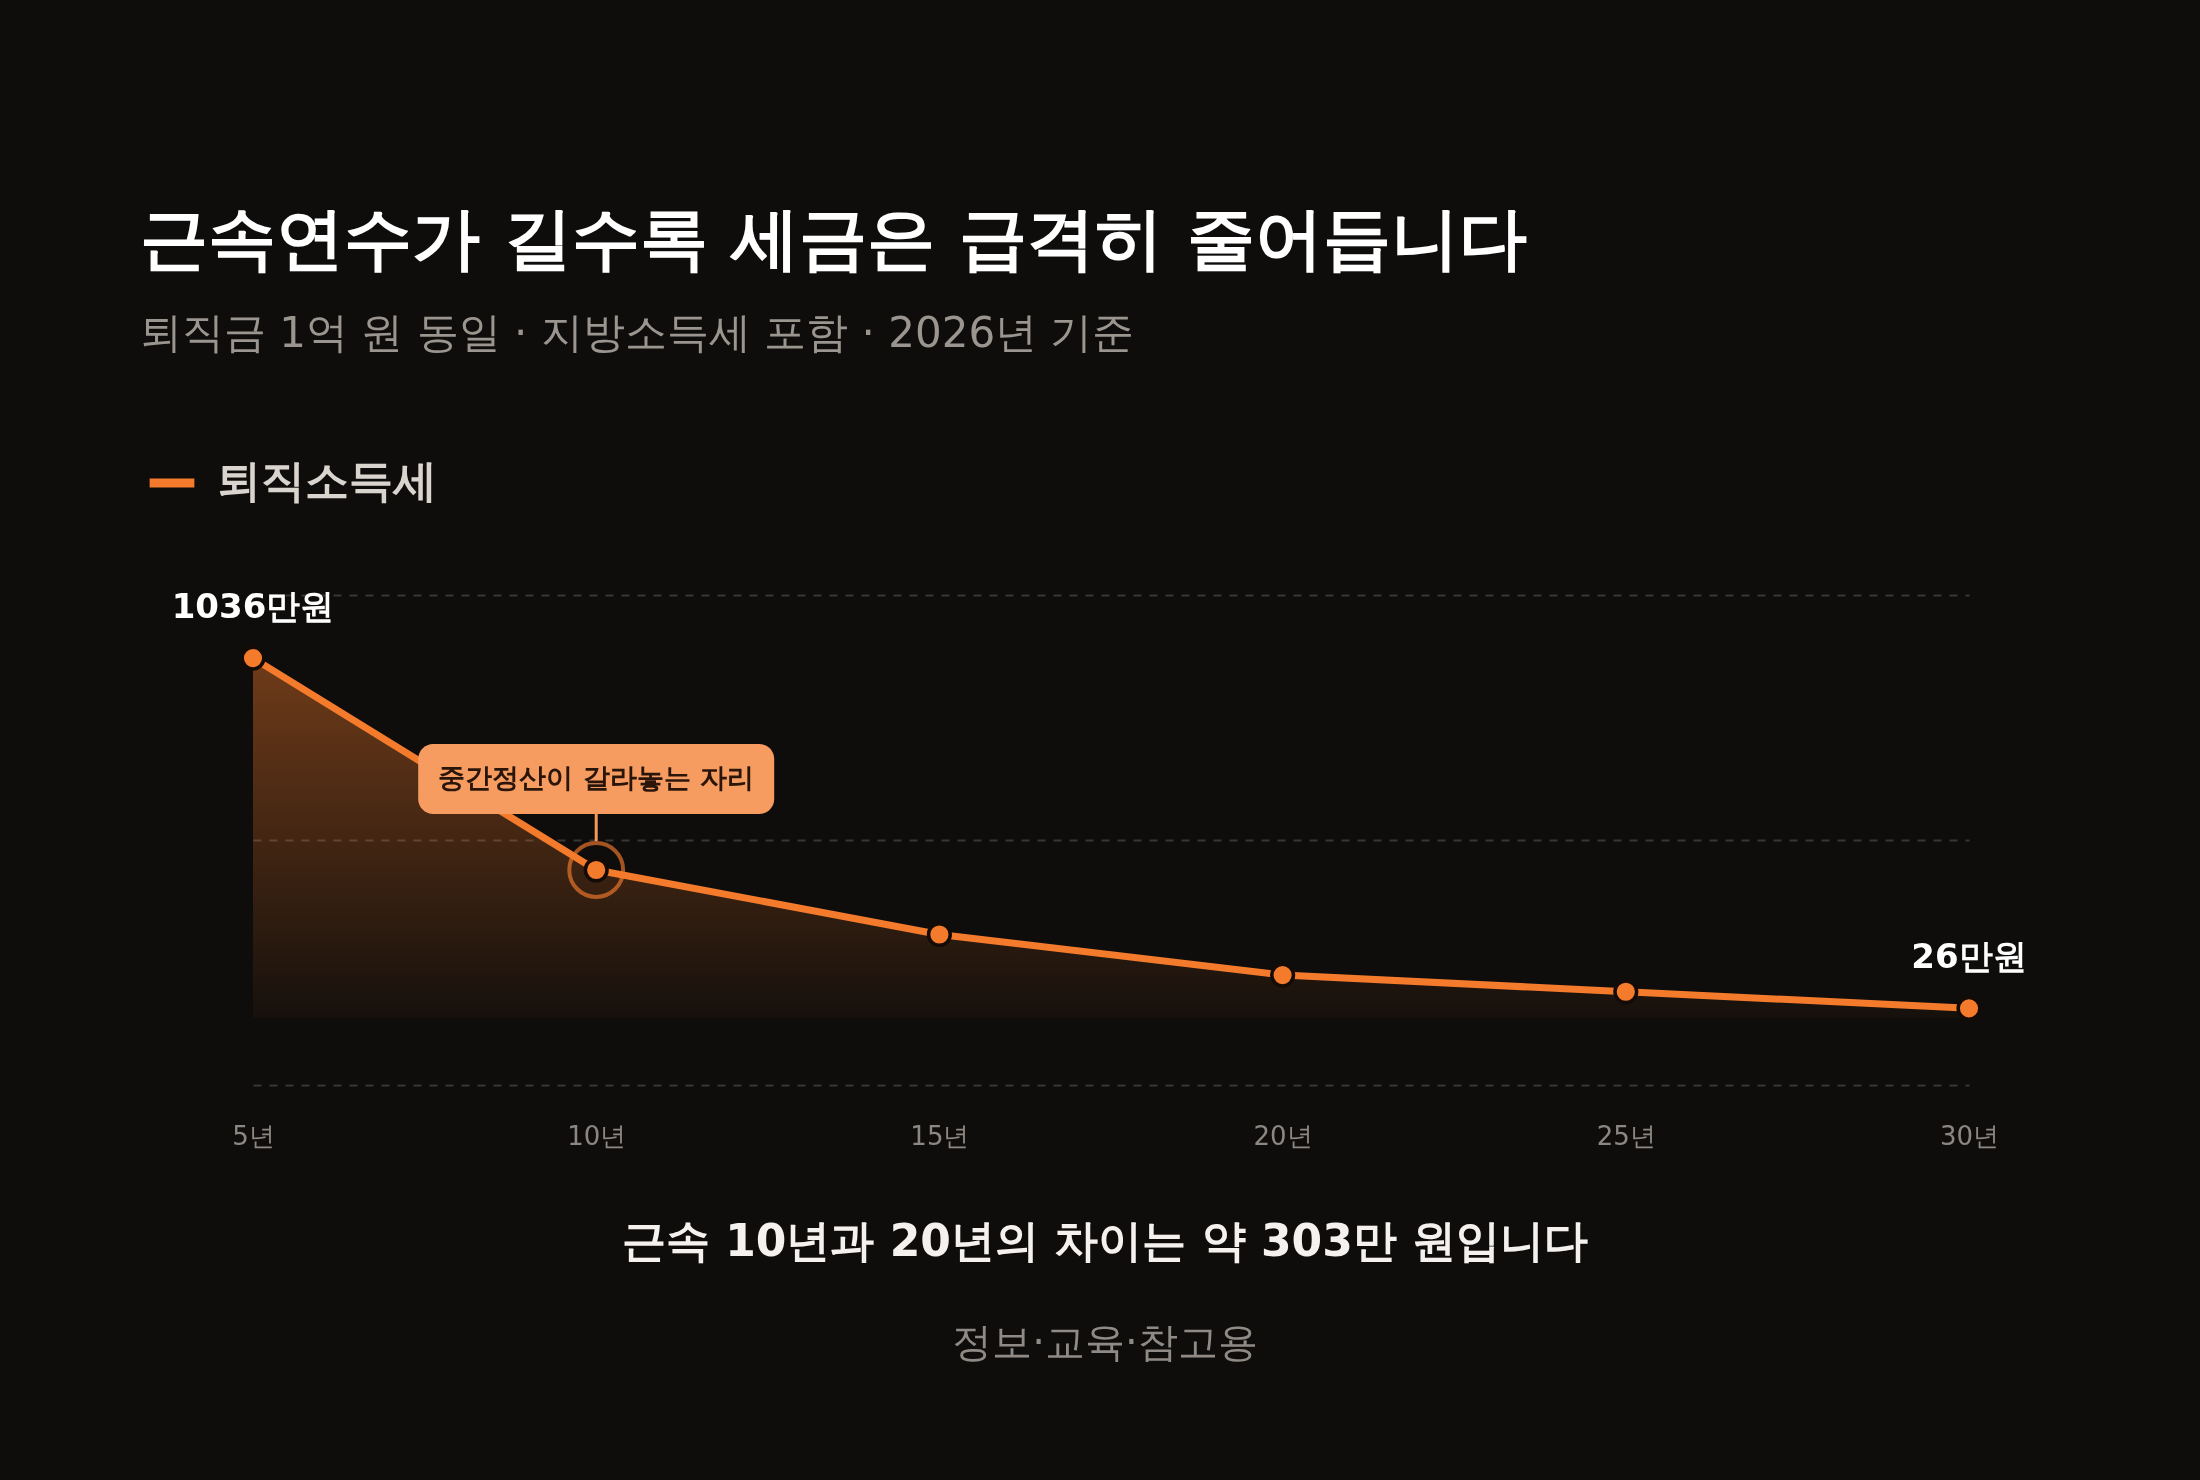 Image resolution: width=2200 pixels, height=1480 pixels. I want to click on x-tick-label: 20년, so click(1283, 1135).